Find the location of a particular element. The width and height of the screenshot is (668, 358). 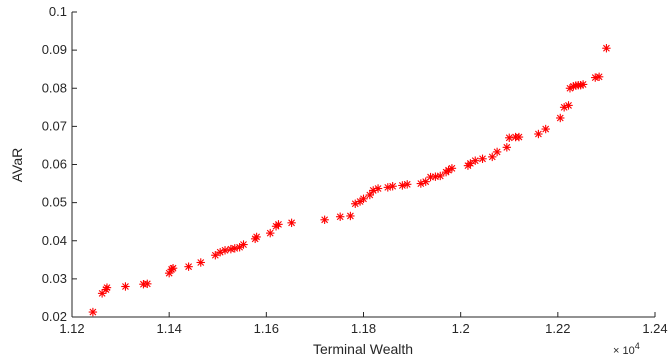

x-axis-title: Terminal Wealth is located at coordinates (363, 349).